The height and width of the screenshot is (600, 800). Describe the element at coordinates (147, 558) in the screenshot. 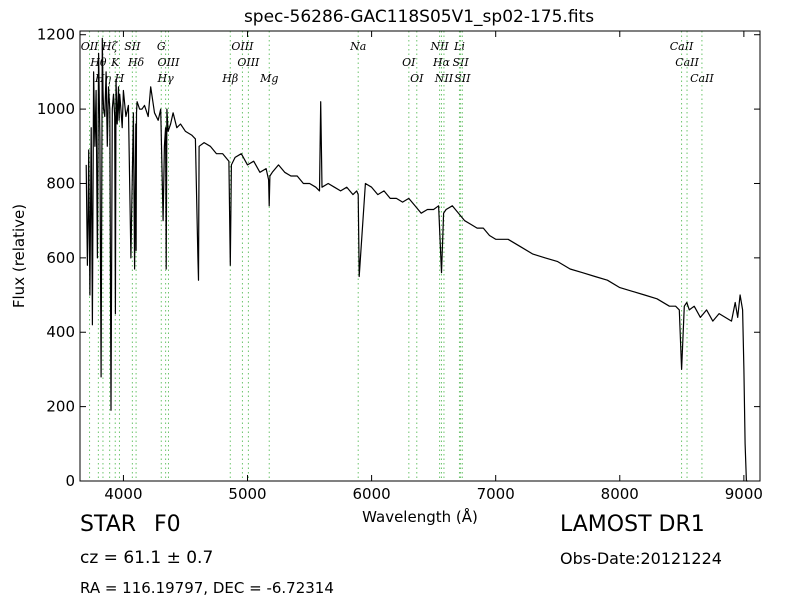

I see `redshift-label: cz = 61.1 ± 0.7` at that location.